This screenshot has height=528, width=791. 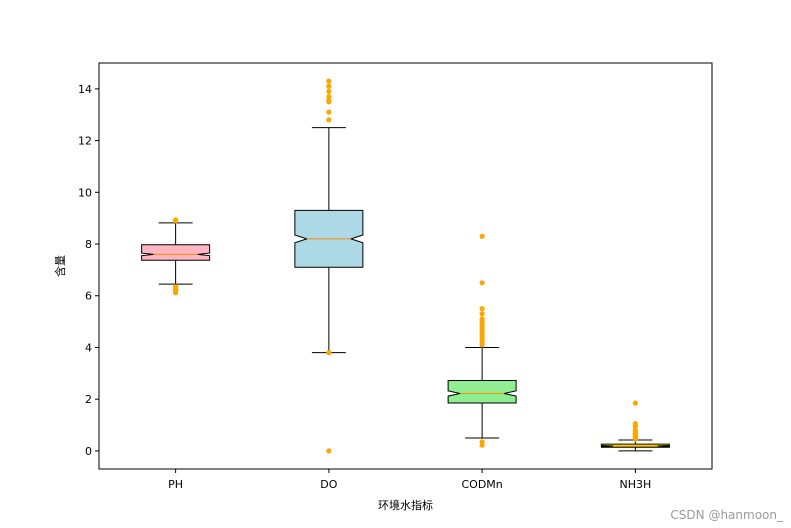 I want to click on x-tick-label: CODMn, so click(x=481, y=484).